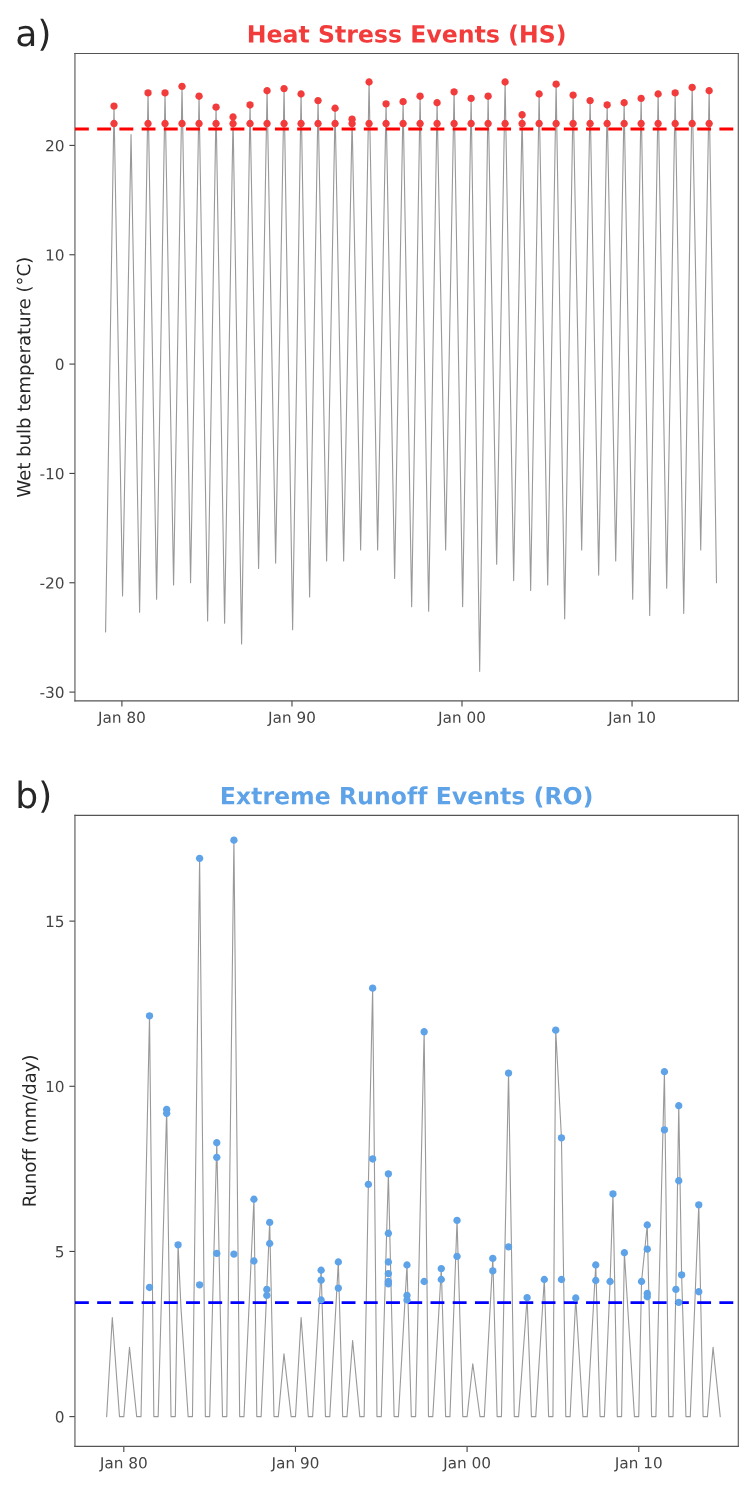 The height and width of the screenshot is (1488, 742). I want to click on y-tick-label: 5, so click(59, 1252).